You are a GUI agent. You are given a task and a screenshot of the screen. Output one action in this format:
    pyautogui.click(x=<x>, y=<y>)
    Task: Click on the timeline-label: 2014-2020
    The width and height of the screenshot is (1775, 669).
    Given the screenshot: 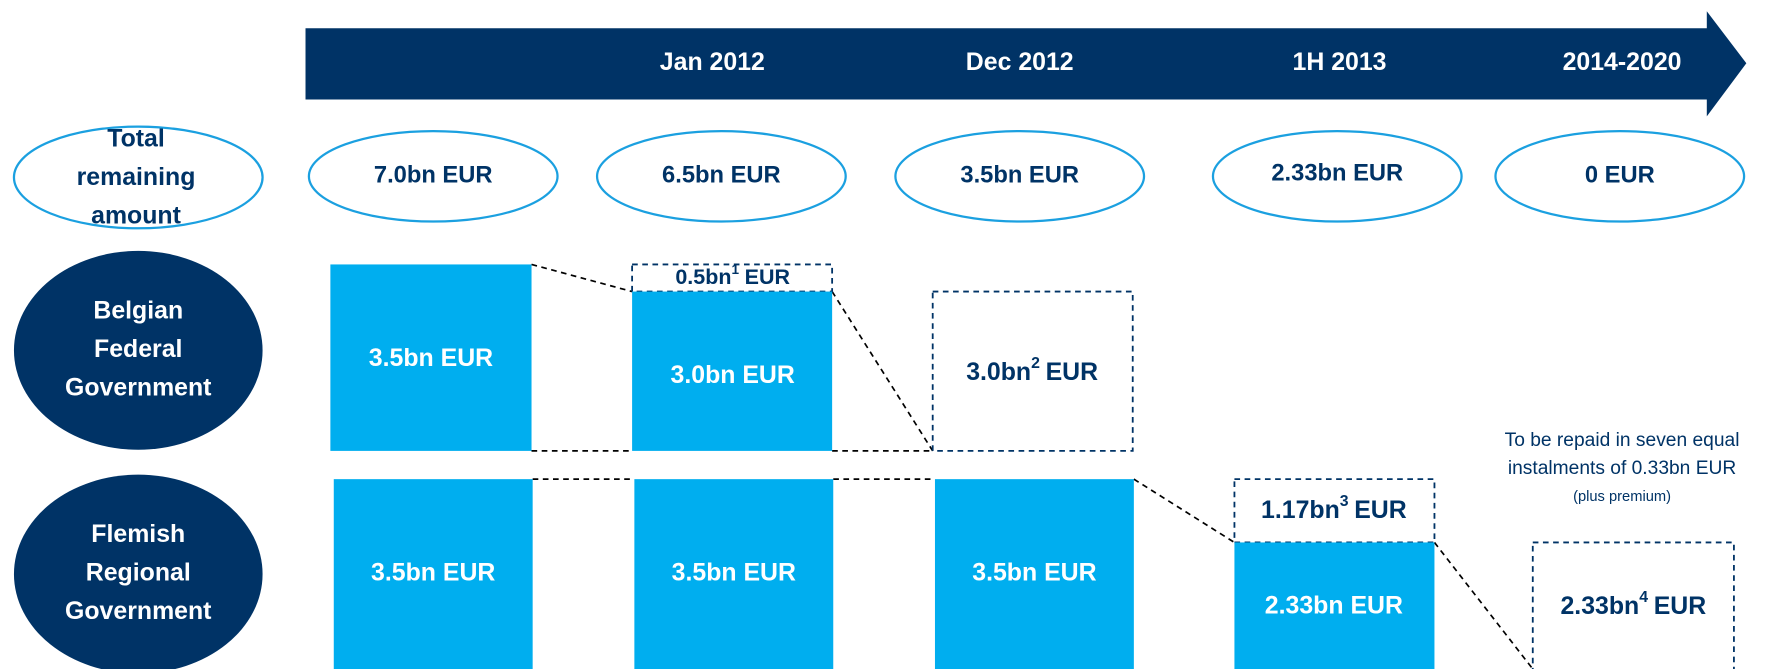 What is the action you would take?
    pyautogui.click(x=1622, y=62)
    